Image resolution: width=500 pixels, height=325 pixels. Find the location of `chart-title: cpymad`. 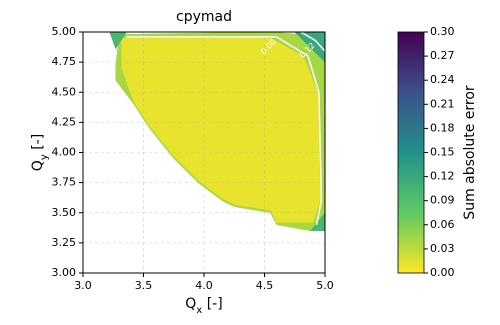

chart-title: cpymad is located at coordinates (204, 17).